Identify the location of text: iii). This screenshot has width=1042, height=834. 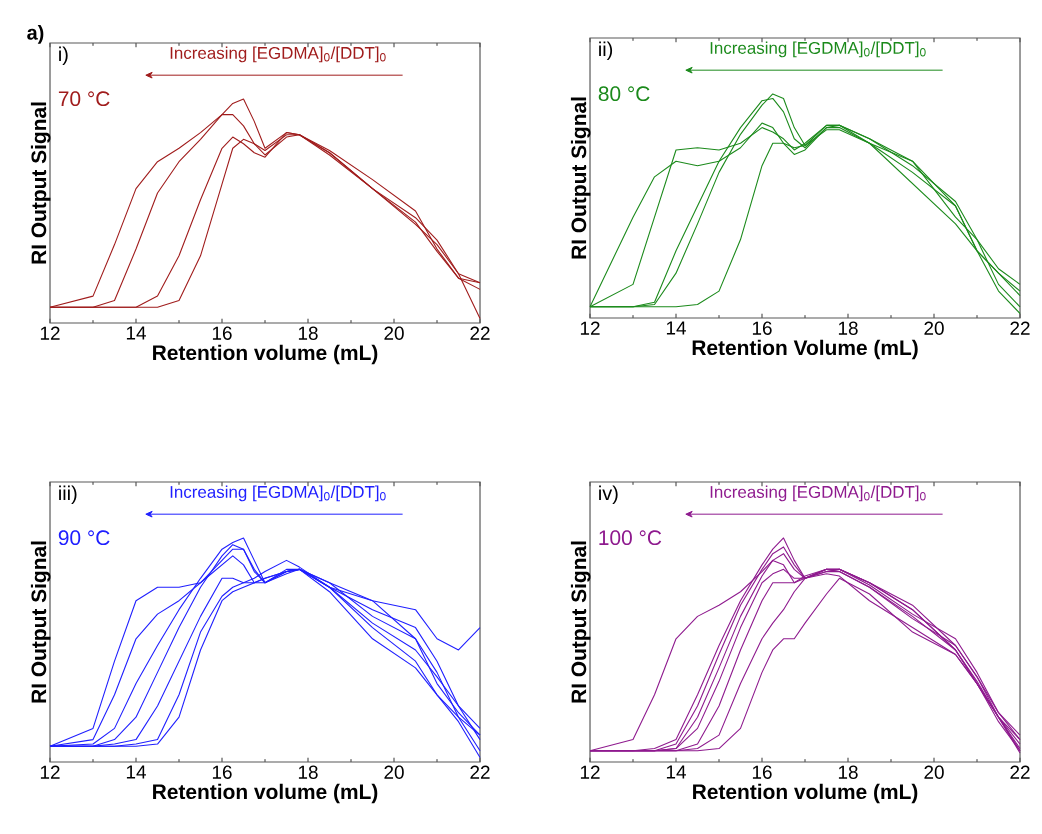
(68, 495).